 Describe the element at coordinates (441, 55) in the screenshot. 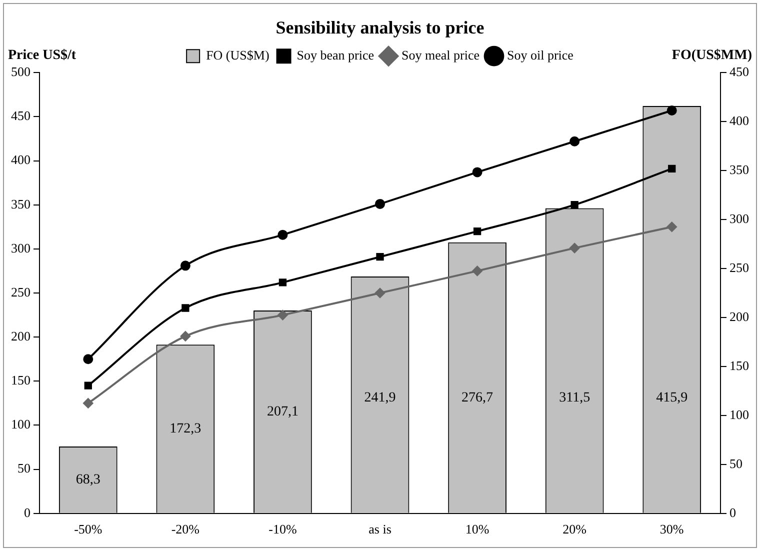

I see `legend-label: Soy meal price` at that location.